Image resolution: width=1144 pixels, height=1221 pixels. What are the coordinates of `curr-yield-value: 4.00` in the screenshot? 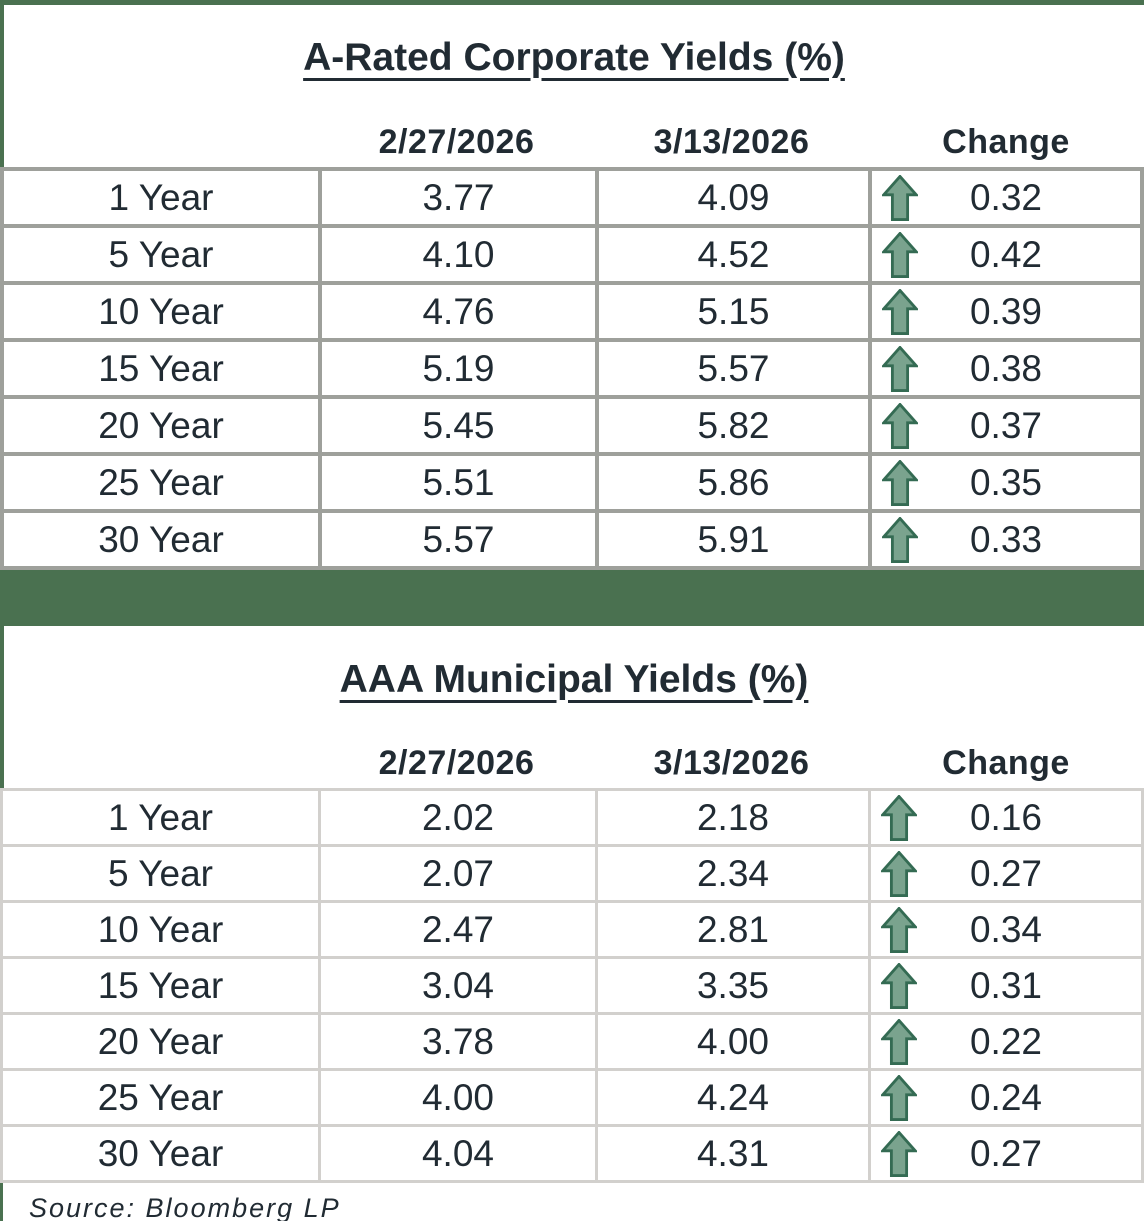 It's located at (733, 1041).